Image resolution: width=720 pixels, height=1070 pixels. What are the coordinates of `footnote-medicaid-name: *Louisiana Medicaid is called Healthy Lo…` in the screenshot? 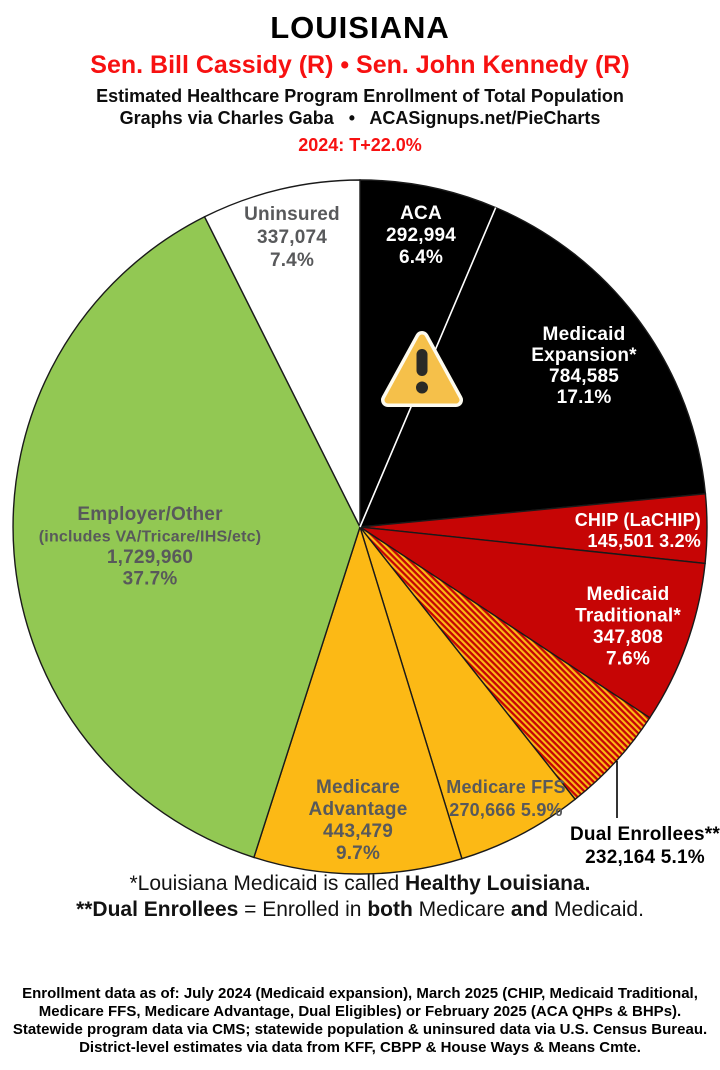 It's located at (360, 883).